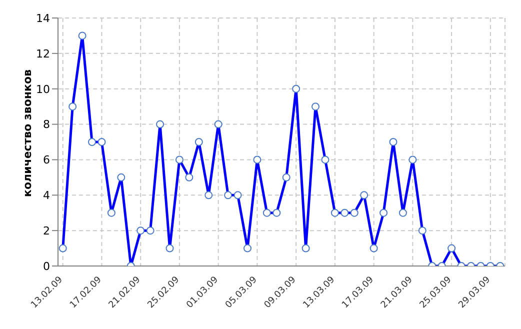 Image resolution: width=521 pixels, height=329 pixels. What do you see at coordinates (46, 231) in the screenshot?
I see `y-tick-label: 2` at bounding box center [46, 231].